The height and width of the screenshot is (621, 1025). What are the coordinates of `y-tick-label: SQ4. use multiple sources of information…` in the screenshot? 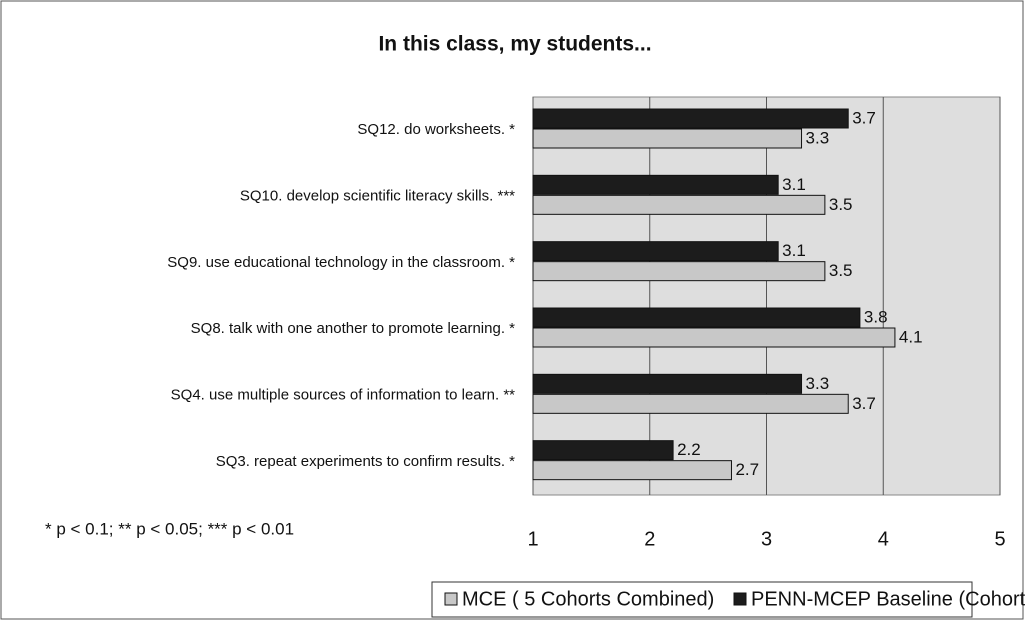 It's located at (343, 394).